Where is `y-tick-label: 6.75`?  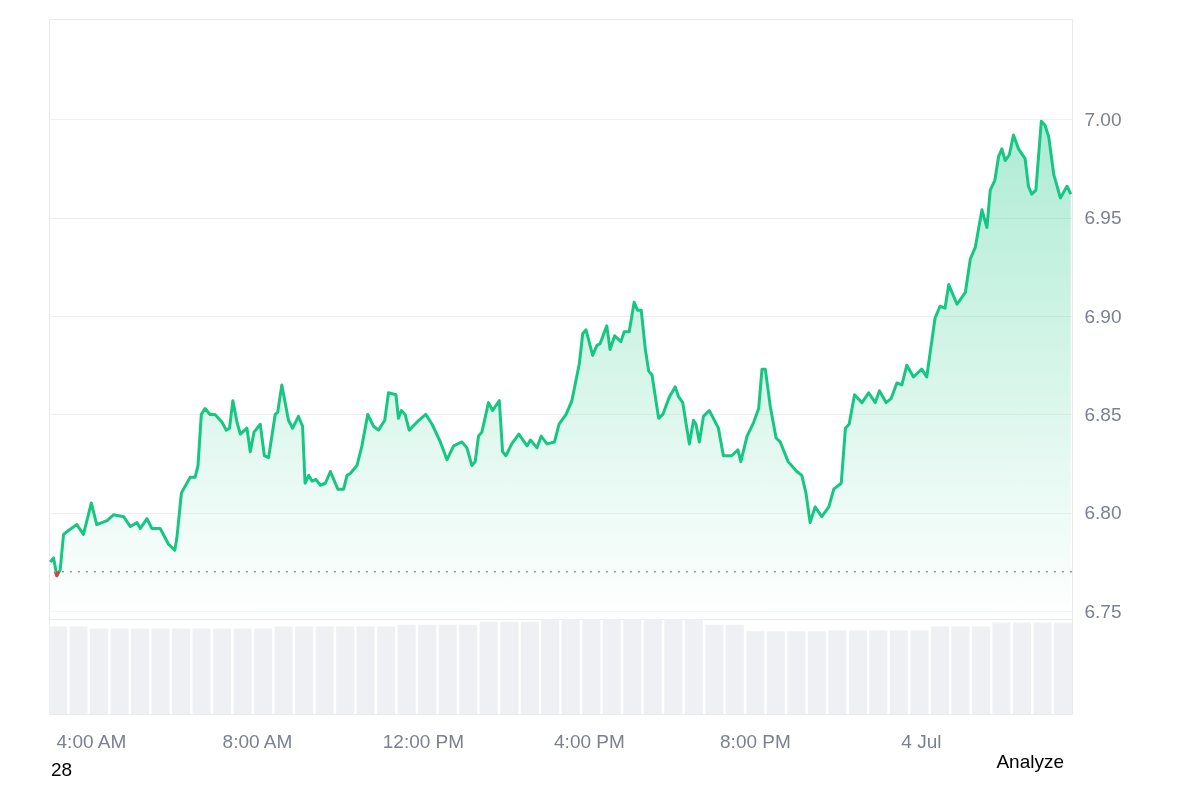
y-tick-label: 6.75 is located at coordinates (1103, 611).